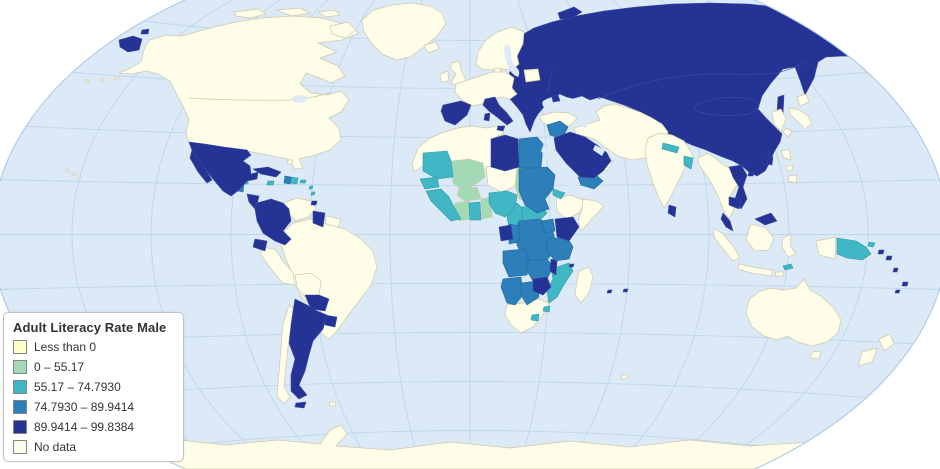 Image resolution: width=940 pixels, height=469 pixels. What do you see at coordinates (486, 89) in the screenshot?
I see `region-western-europe` at bounding box center [486, 89].